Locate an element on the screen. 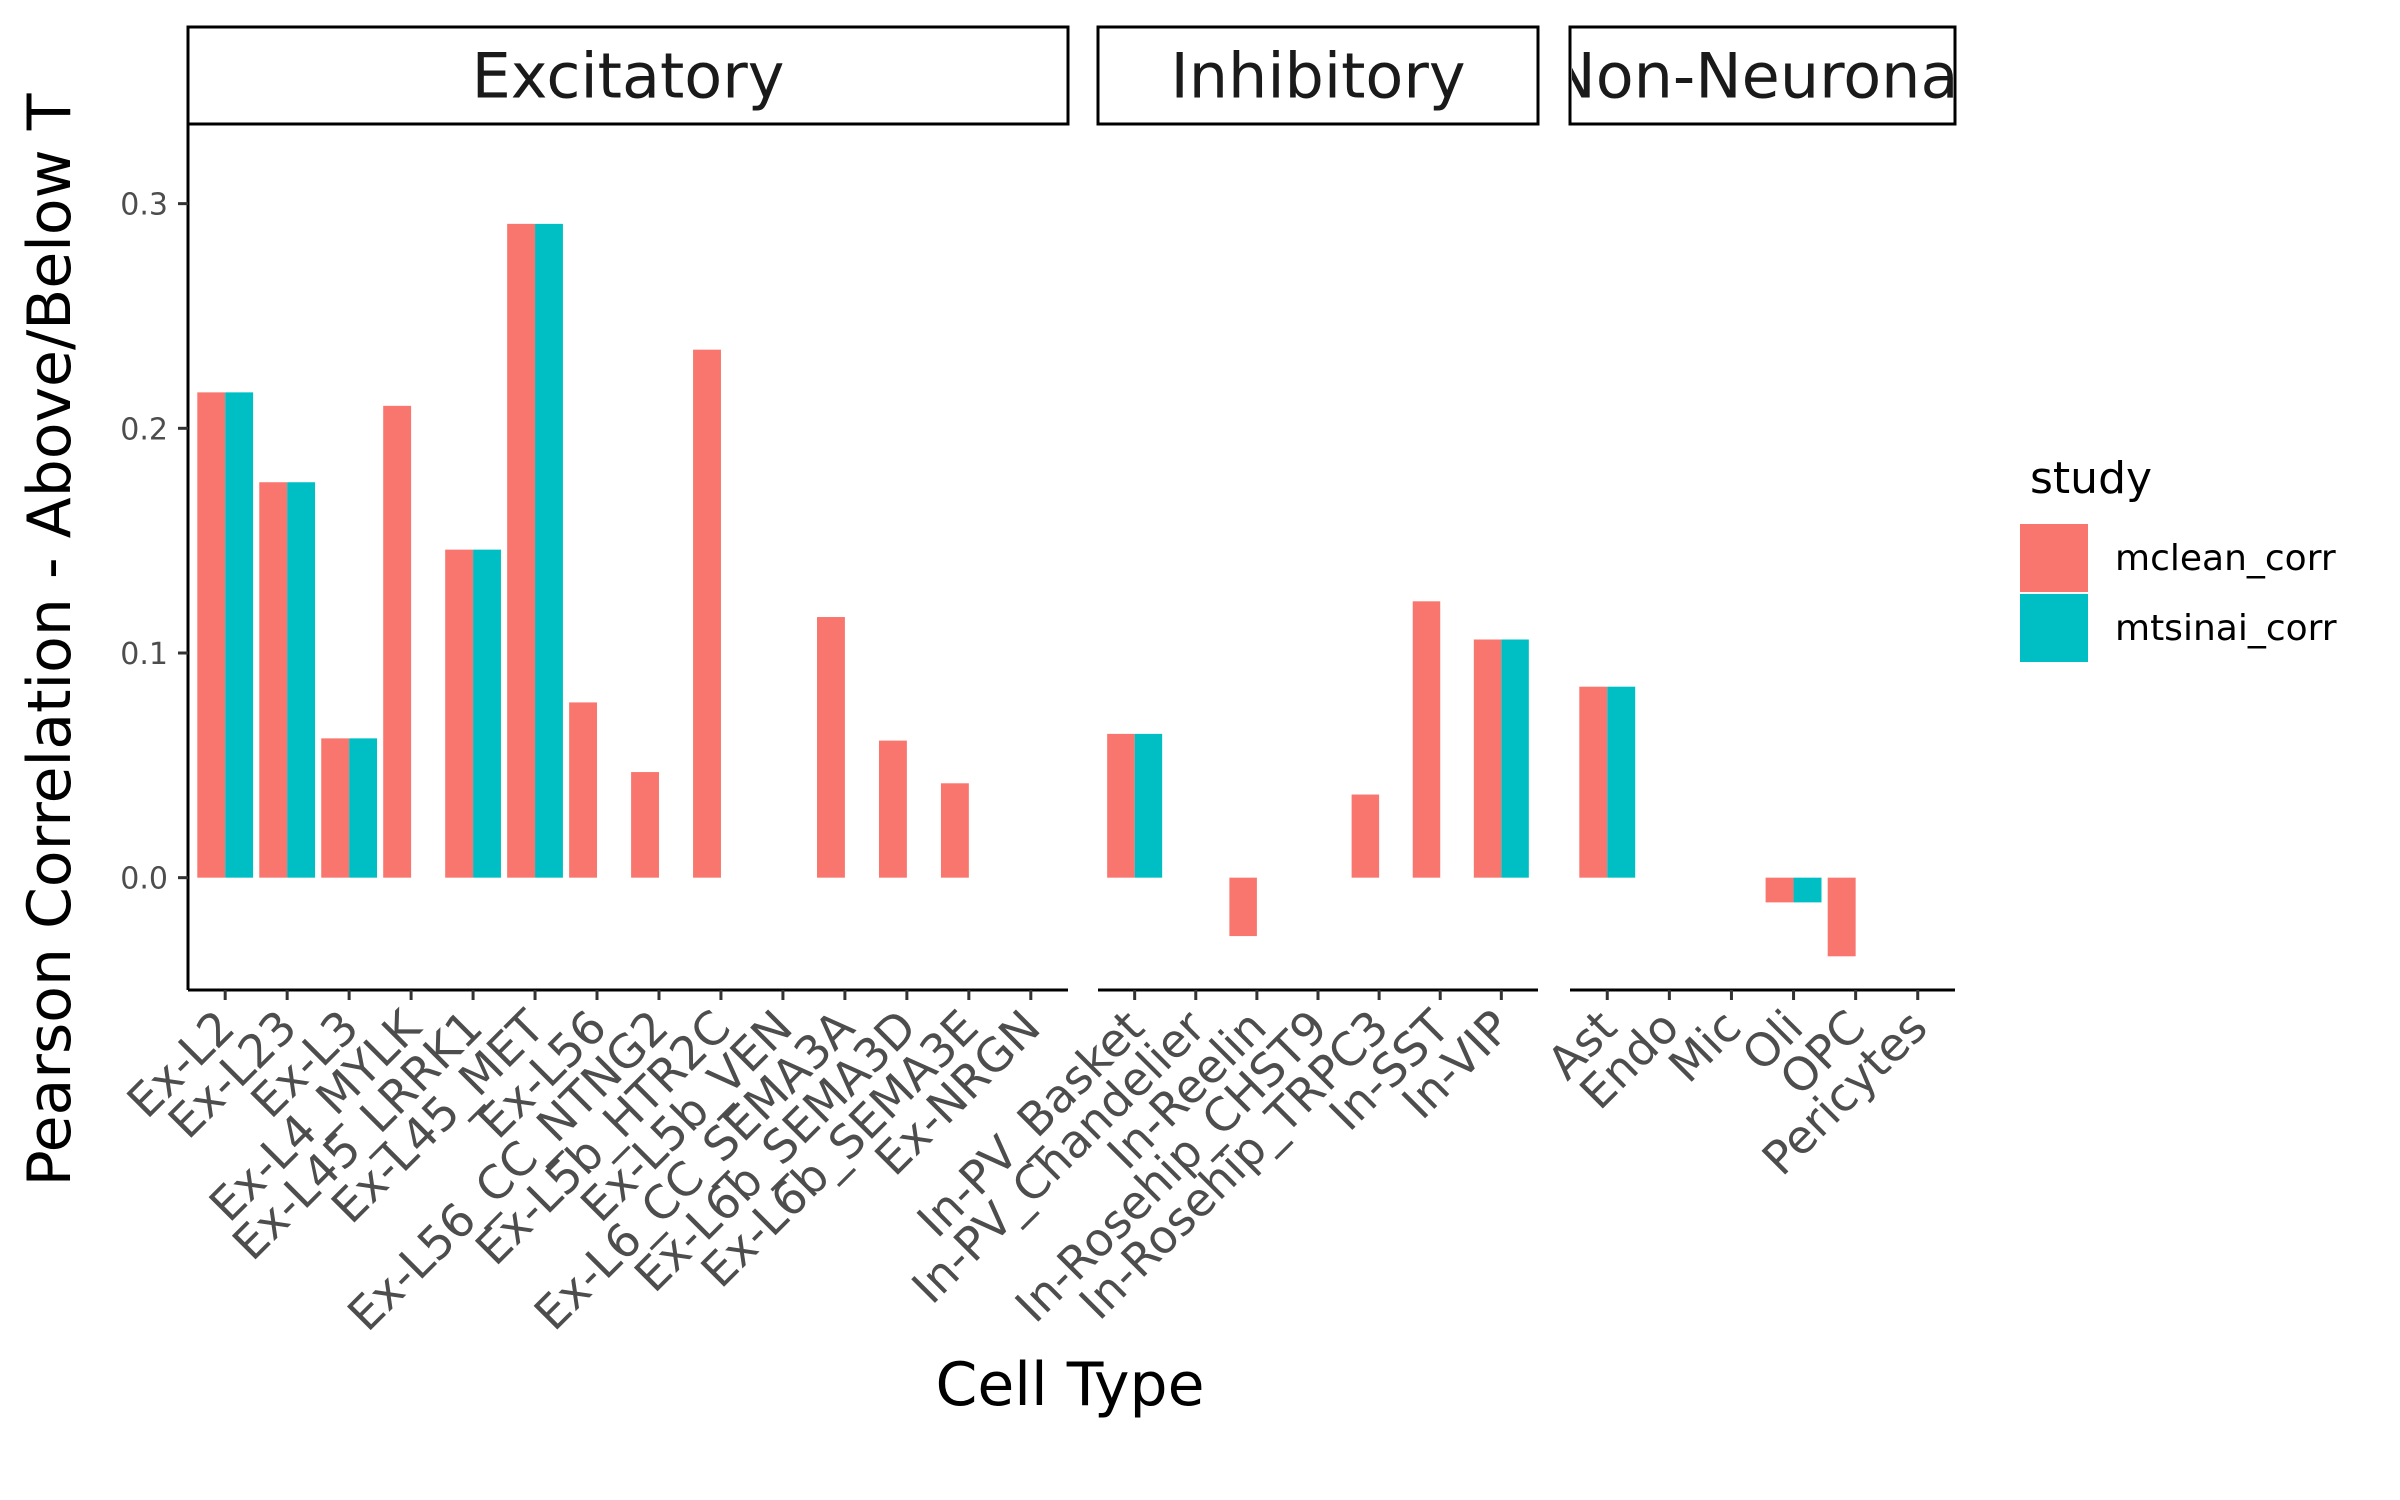 This screenshot has height=1500, width=2400. y-tick-label: 0.1 is located at coordinates (144, 654).